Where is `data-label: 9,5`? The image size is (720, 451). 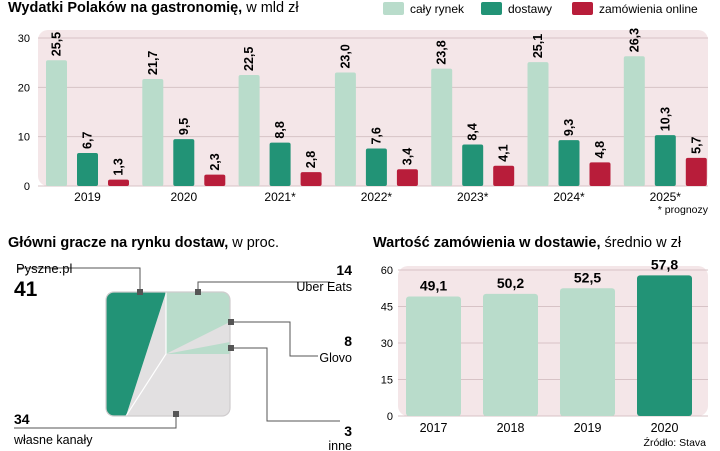
data-label: 9,5 is located at coordinates (184, 126).